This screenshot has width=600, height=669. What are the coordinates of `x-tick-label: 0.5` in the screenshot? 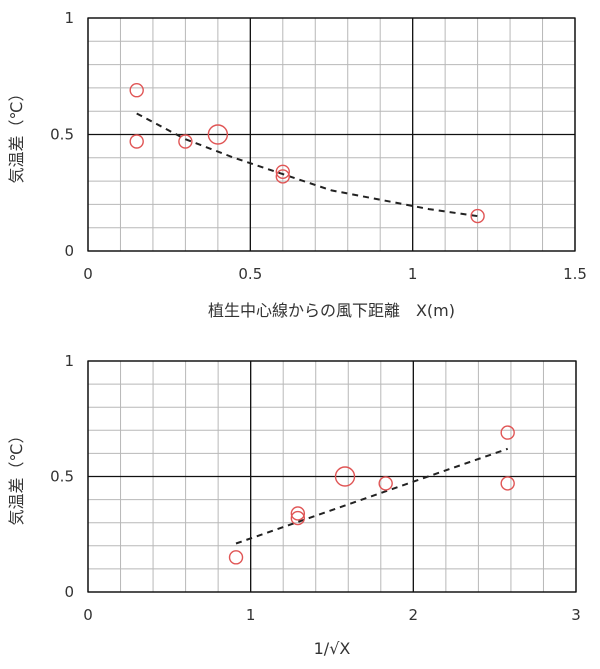 It's located at (250, 274).